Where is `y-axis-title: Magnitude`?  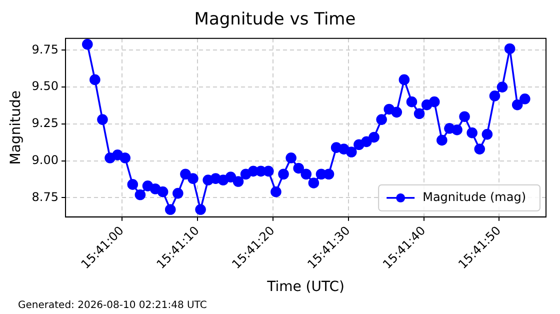 y-axis-title: Magnitude is located at coordinates (16, 127).